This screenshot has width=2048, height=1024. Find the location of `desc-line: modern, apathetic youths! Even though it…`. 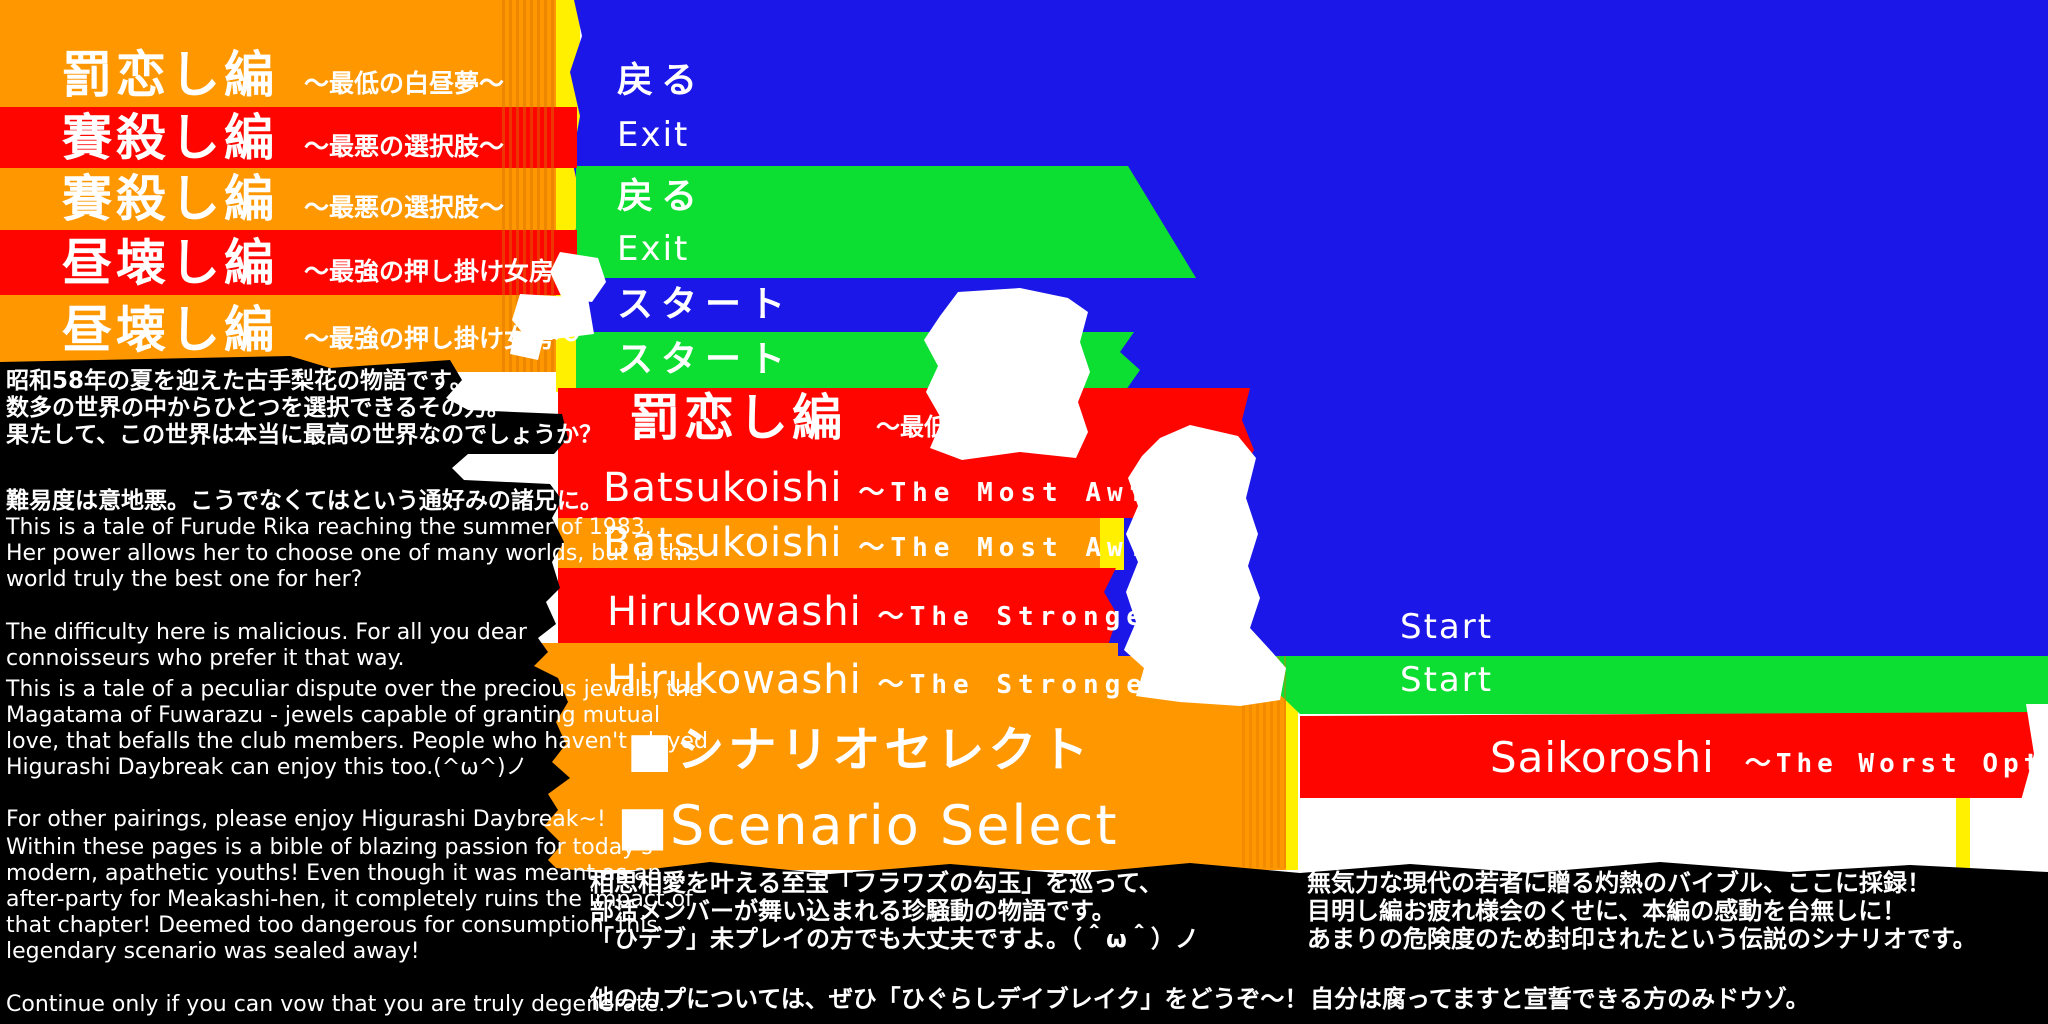

desc-line: modern, apathetic youths! Even though it… is located at coordinates (334, 873).